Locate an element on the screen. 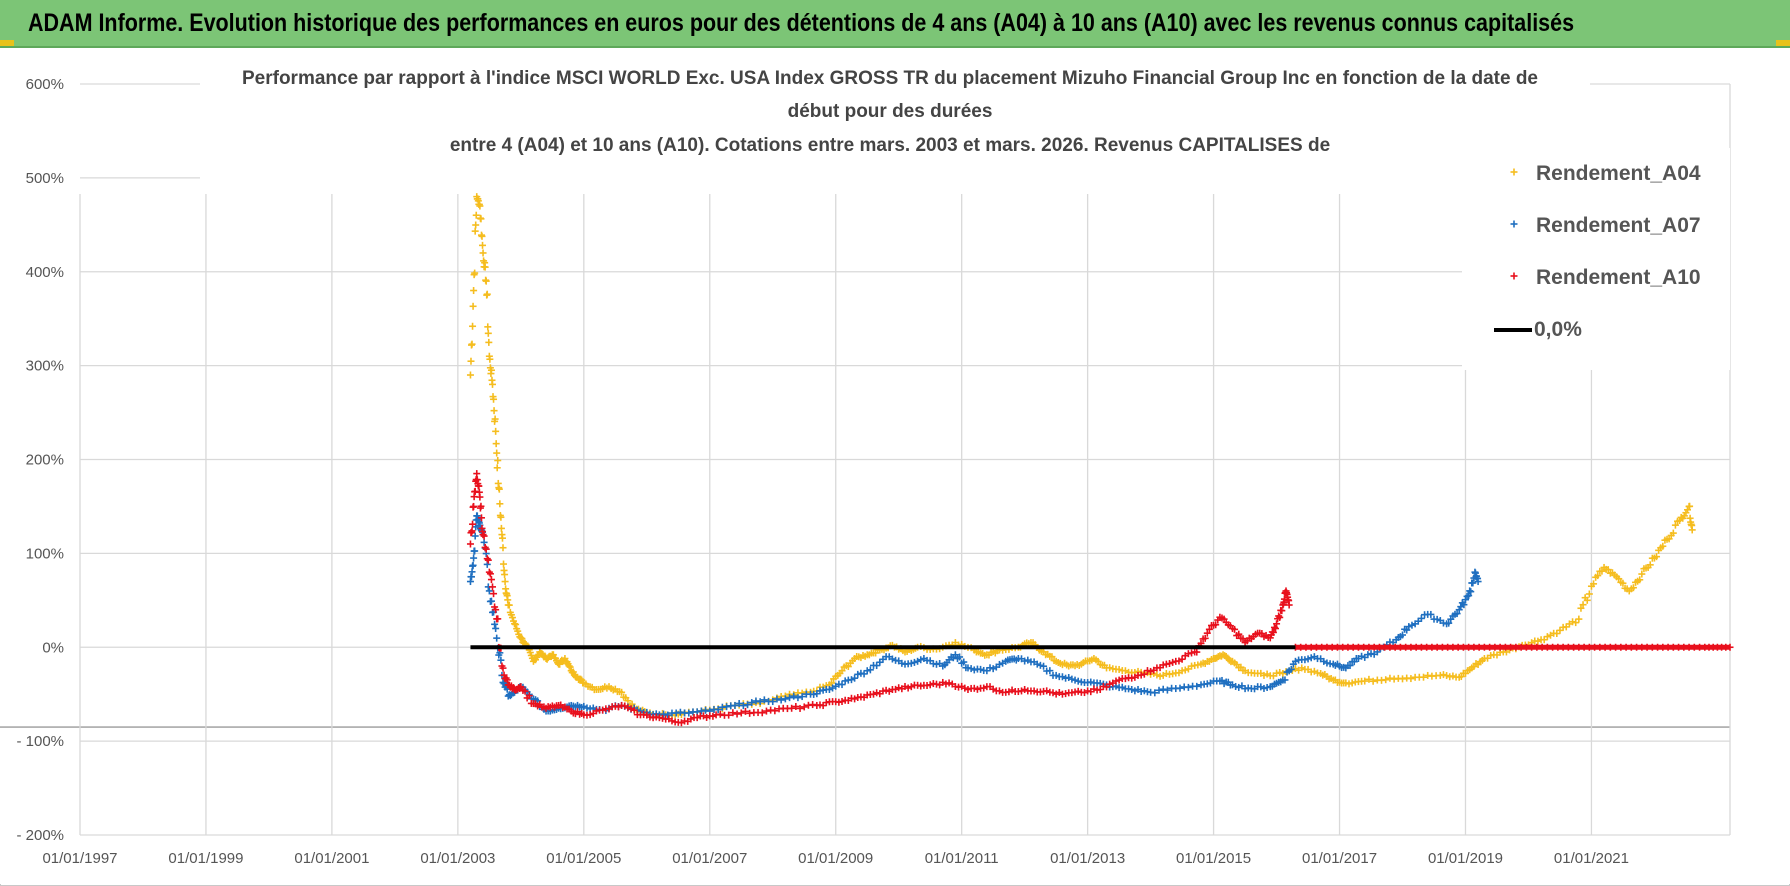 The image size is (1790, 886). legend-background is located at coordinates (1596, 259).